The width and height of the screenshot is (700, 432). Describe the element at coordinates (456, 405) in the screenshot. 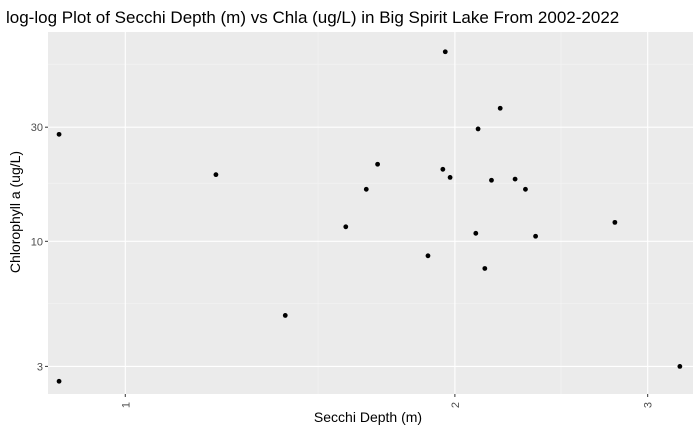

I see `x-tick-label: 2` at that location.